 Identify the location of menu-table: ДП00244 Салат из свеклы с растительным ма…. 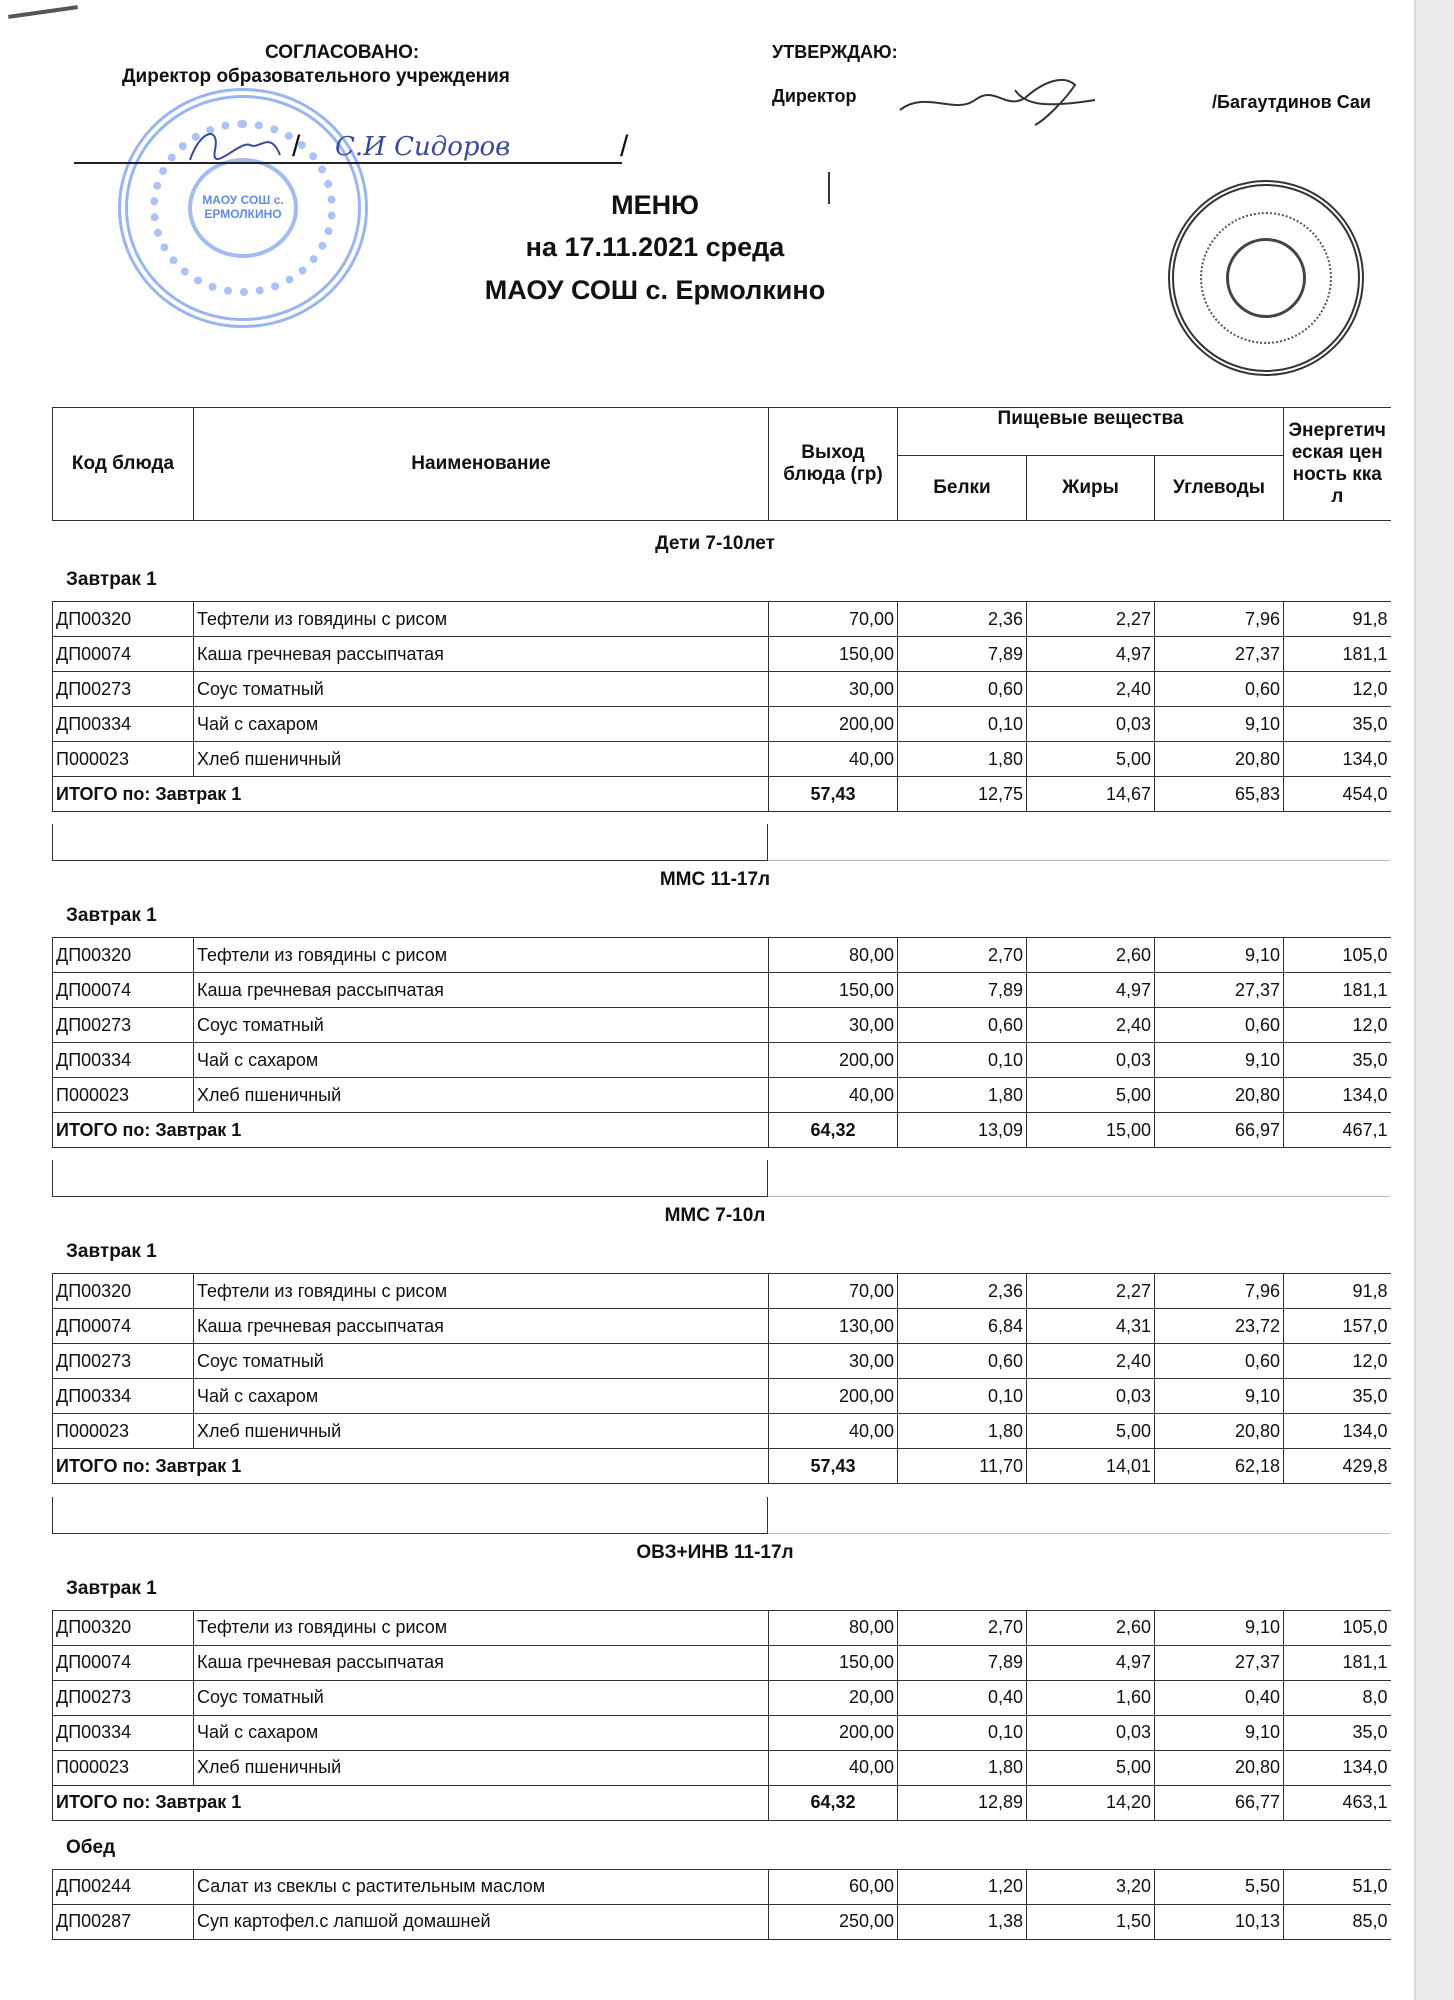
(721, 1904).